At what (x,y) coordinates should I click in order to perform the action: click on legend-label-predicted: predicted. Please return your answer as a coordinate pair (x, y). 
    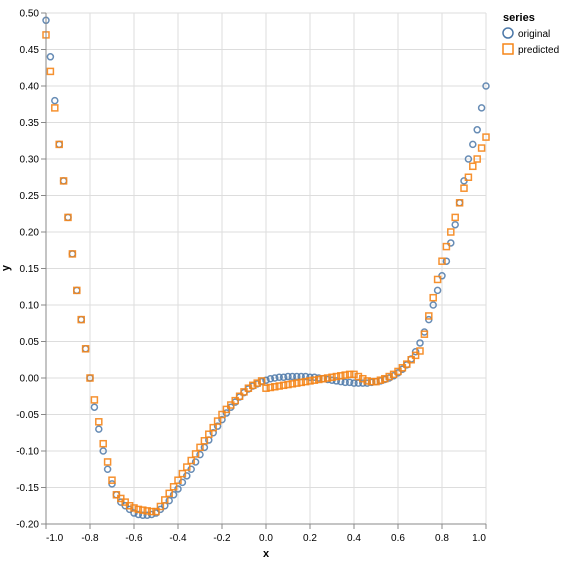
    Looking at the image, I should click on (538, 50).